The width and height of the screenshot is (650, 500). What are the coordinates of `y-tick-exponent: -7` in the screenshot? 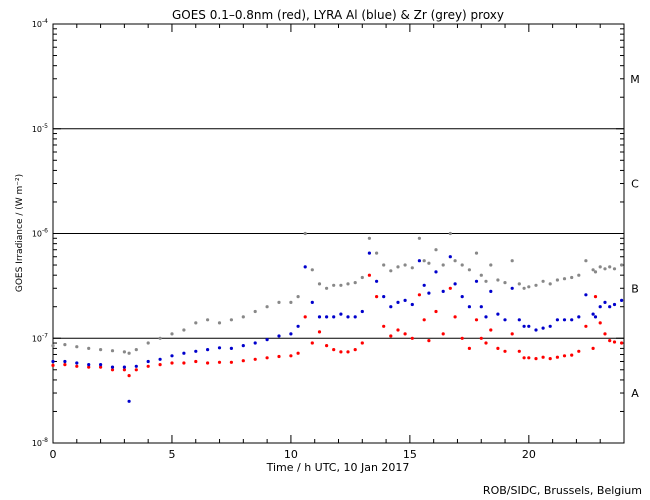 It's located at (45, 335).